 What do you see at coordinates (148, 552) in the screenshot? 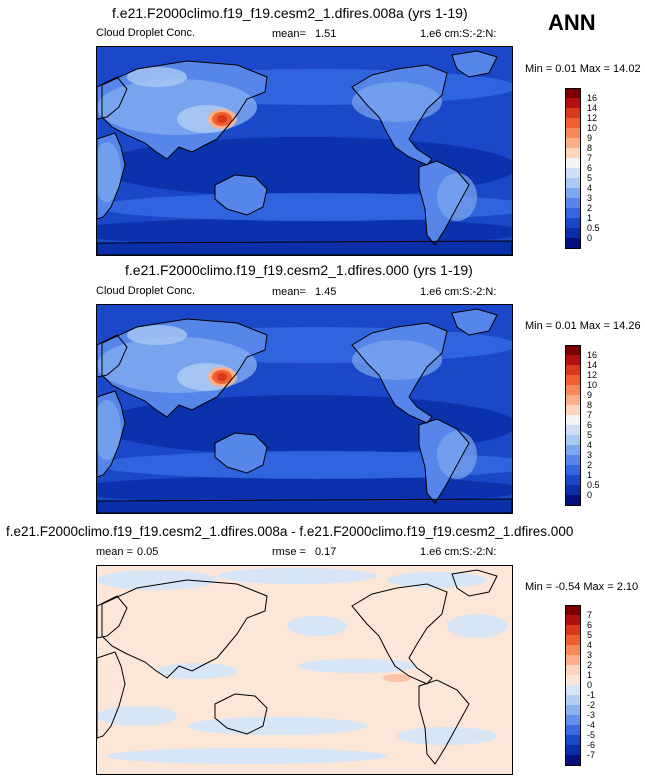
I see `panel3-mean-value: 0.05` at bounding box center [148, 552].